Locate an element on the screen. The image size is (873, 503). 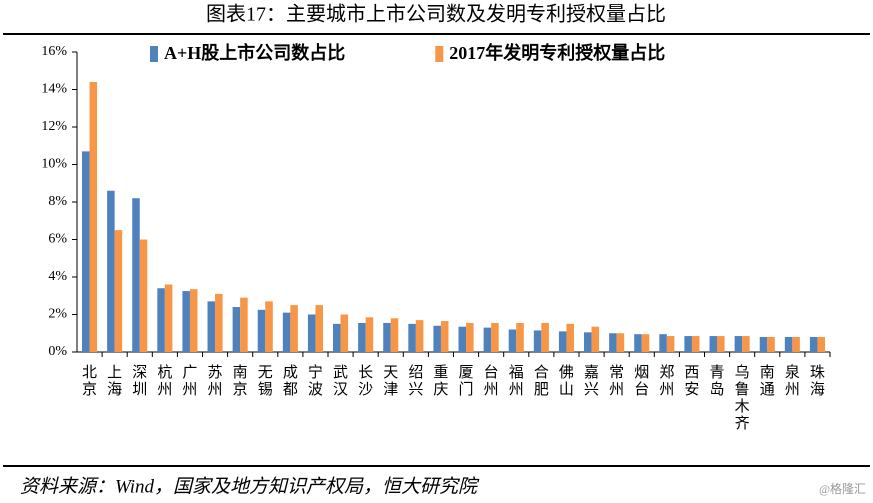
x-tick-label: 烟台 is located at coordinates (642, 380).